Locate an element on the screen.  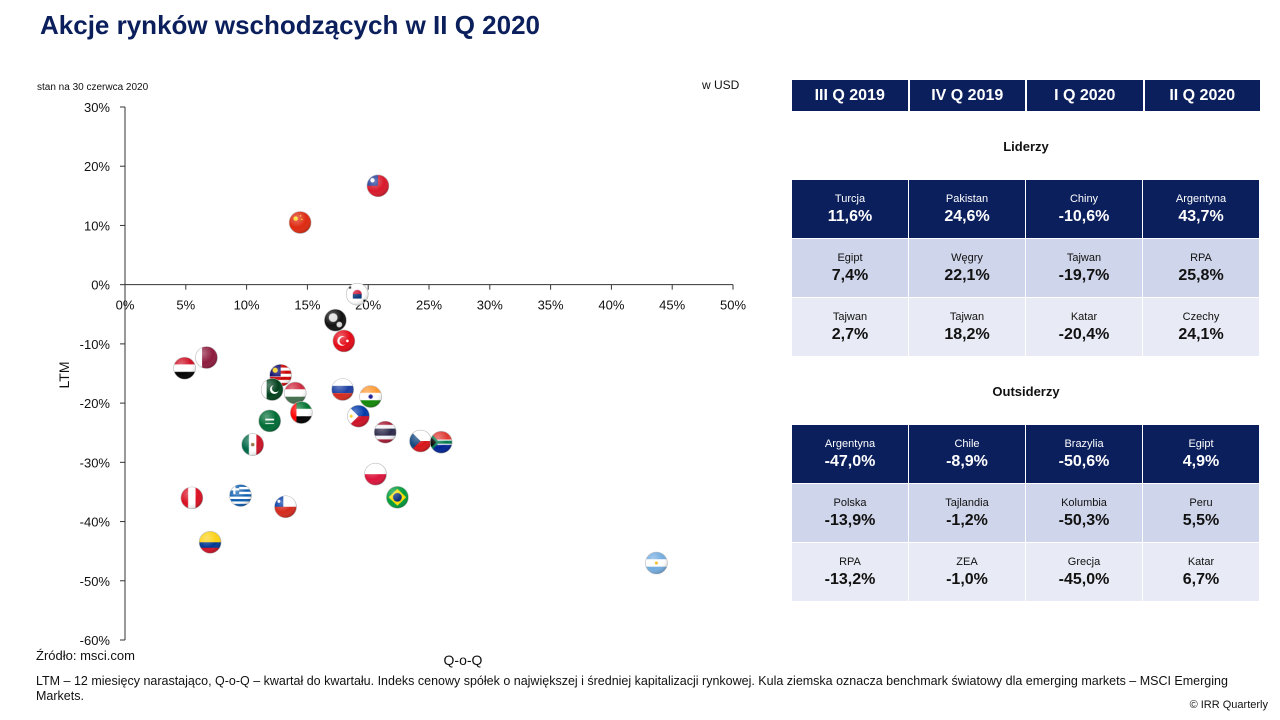
outsiders-cell: Peru 5,5% is located at coordinates (1201, 513).